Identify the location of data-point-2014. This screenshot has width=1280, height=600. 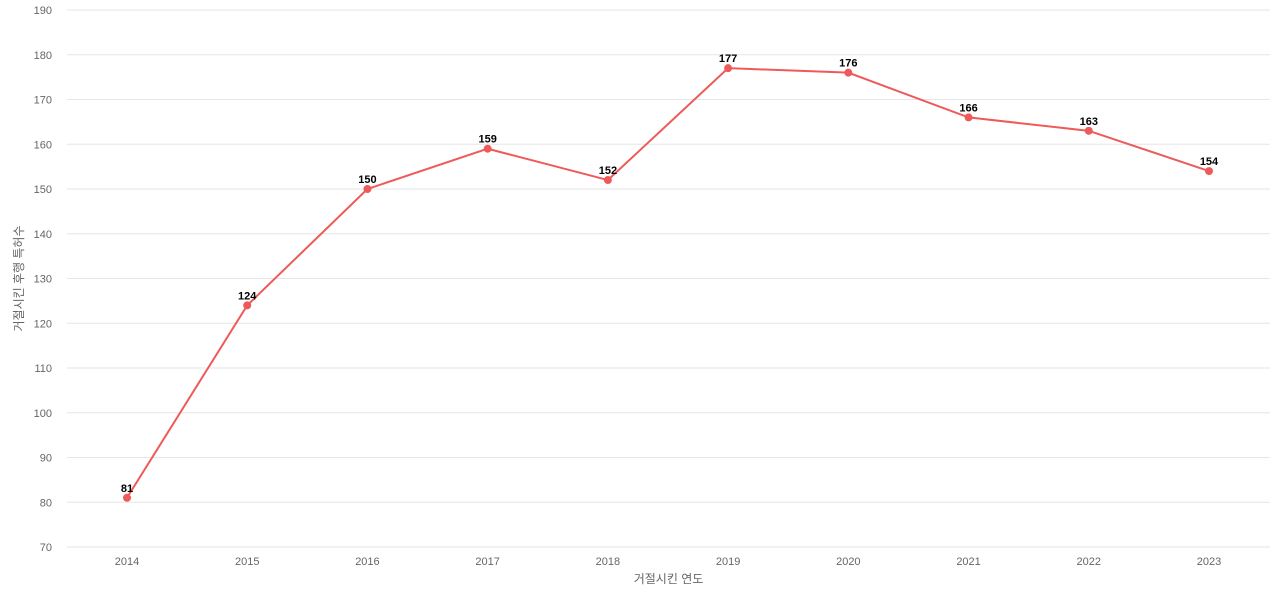
(127, 497).